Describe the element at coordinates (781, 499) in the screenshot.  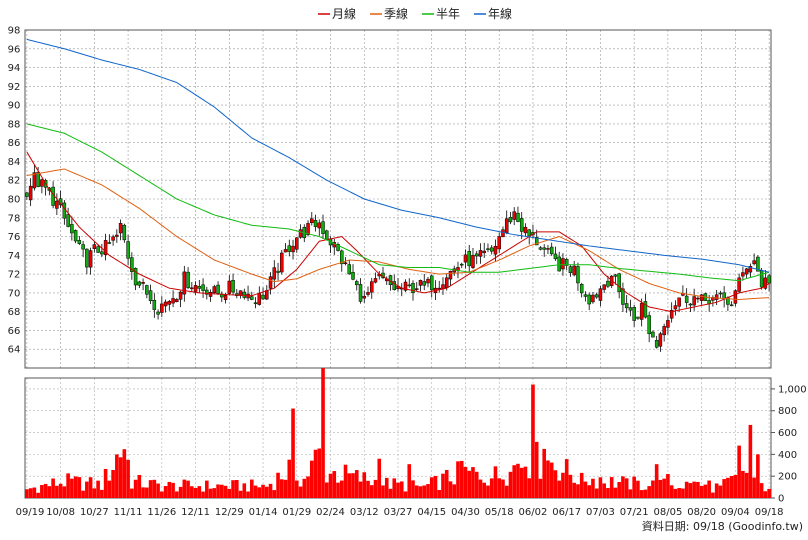
I see `volume-tick-label: 0` at that location.